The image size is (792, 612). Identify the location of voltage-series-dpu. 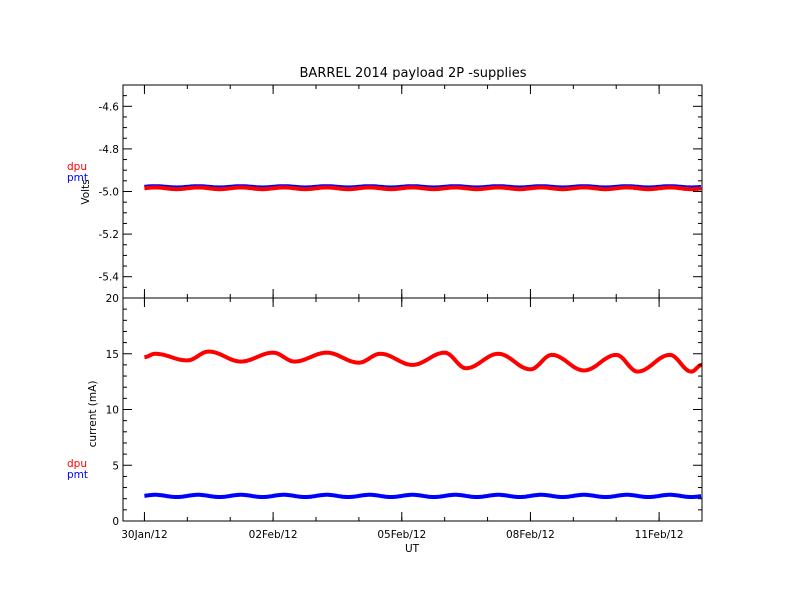
(423, 188).